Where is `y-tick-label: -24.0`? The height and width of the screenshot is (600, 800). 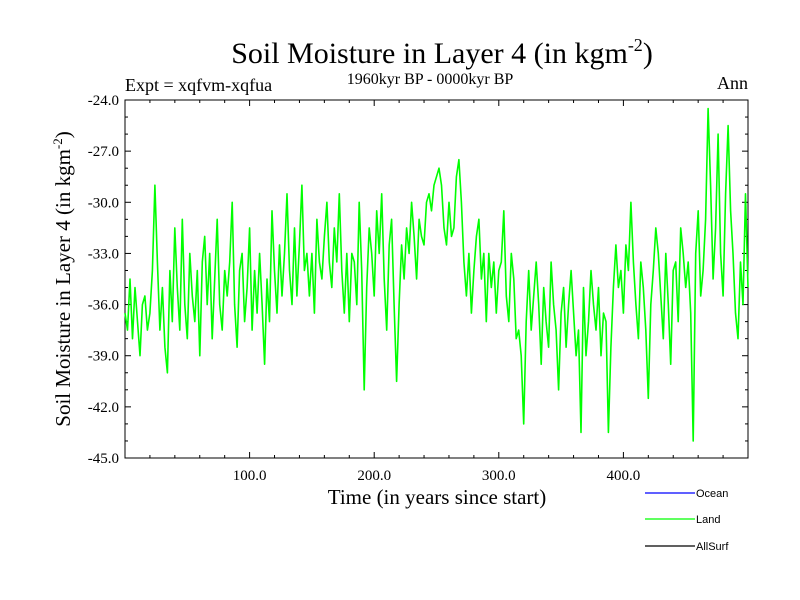
y-tick-label: -24.0 is located at coordinates (103, 101).